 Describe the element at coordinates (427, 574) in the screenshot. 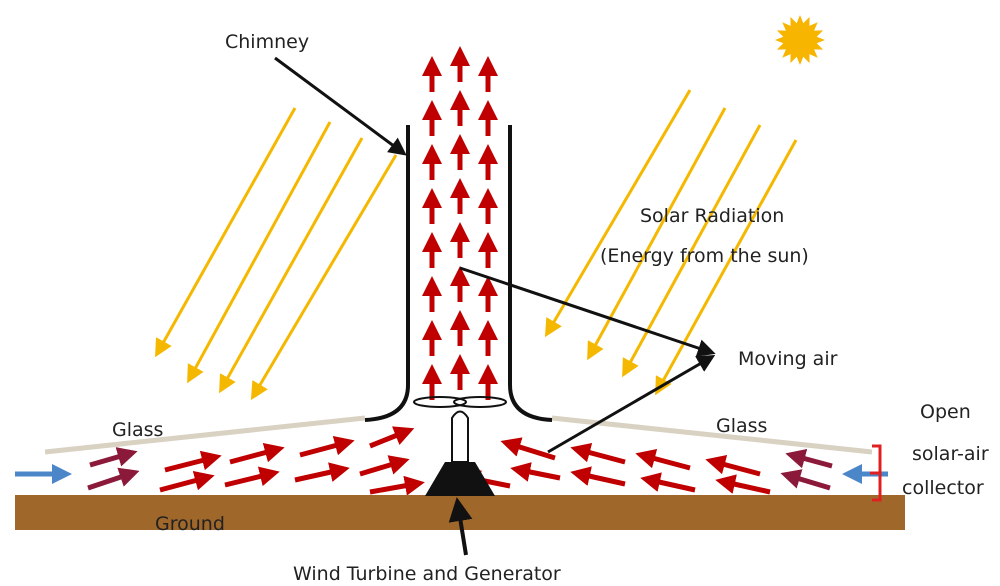

I see `label: Wind Turbine and Generator` at that location.